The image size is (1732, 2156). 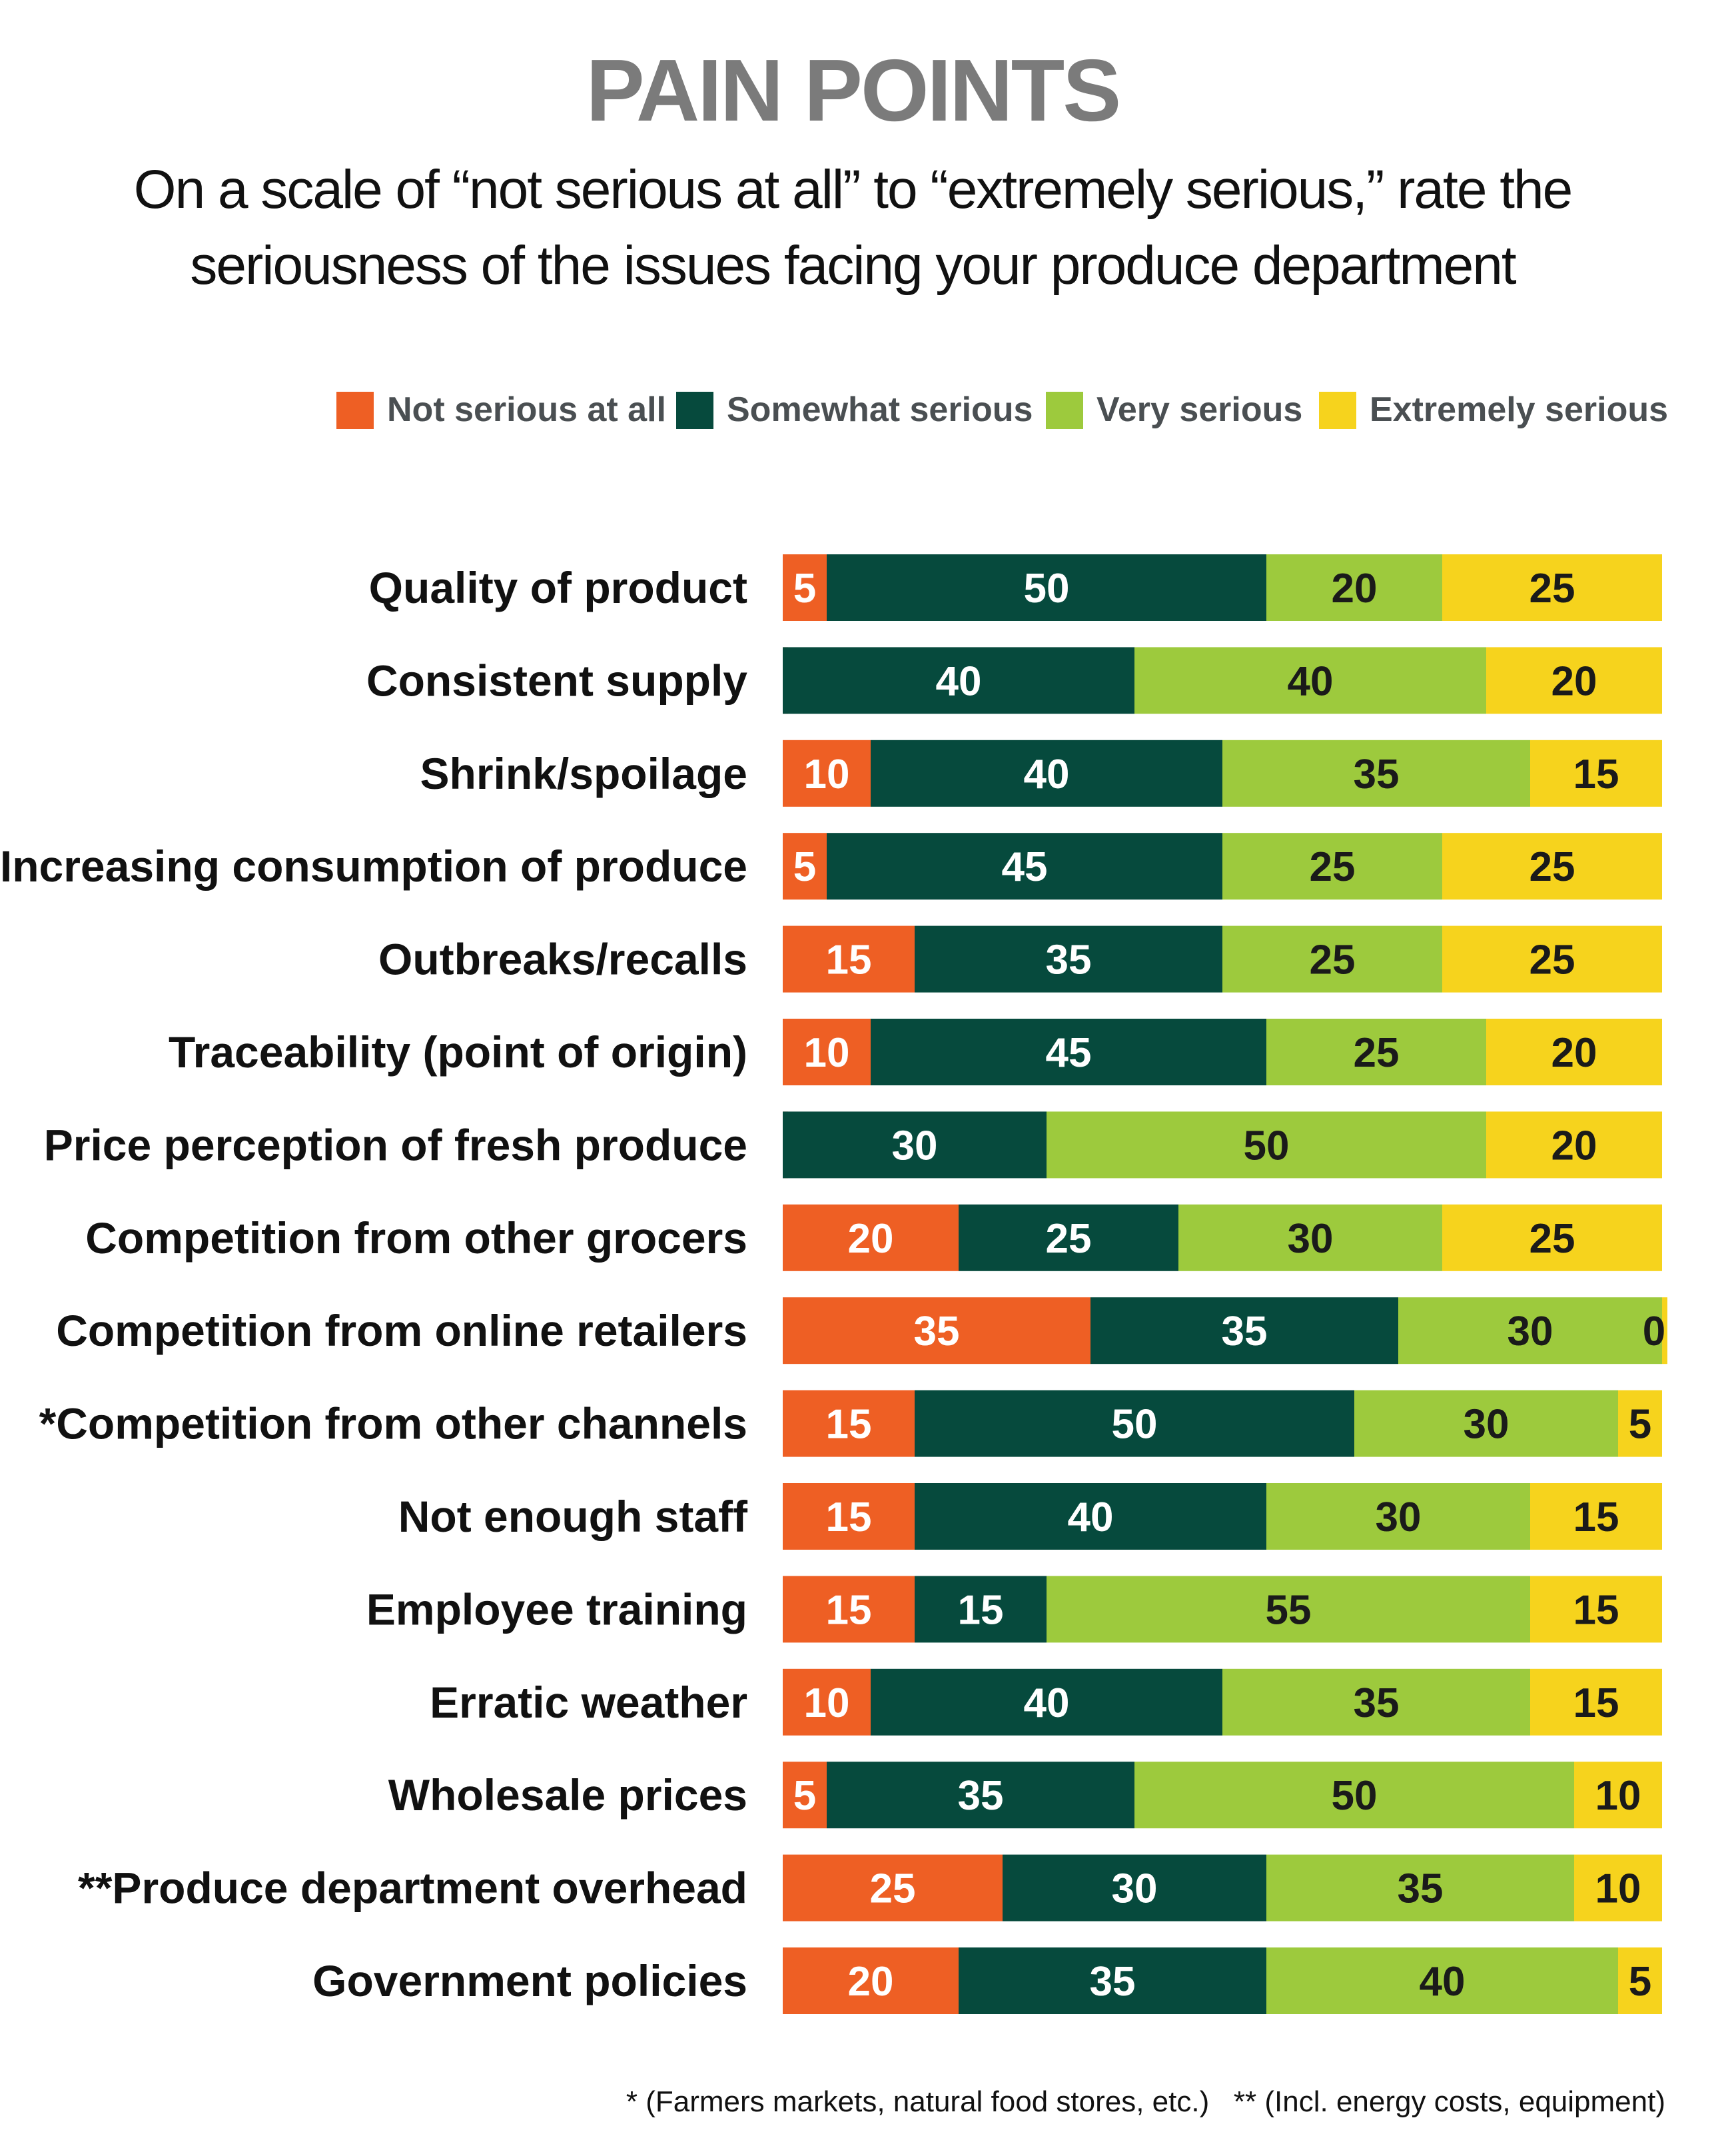 What do you see at coordinates (401, 1331) in the screenshot?
I see `category-label: Competition from online retailers` at bounding box center [401, 1331].